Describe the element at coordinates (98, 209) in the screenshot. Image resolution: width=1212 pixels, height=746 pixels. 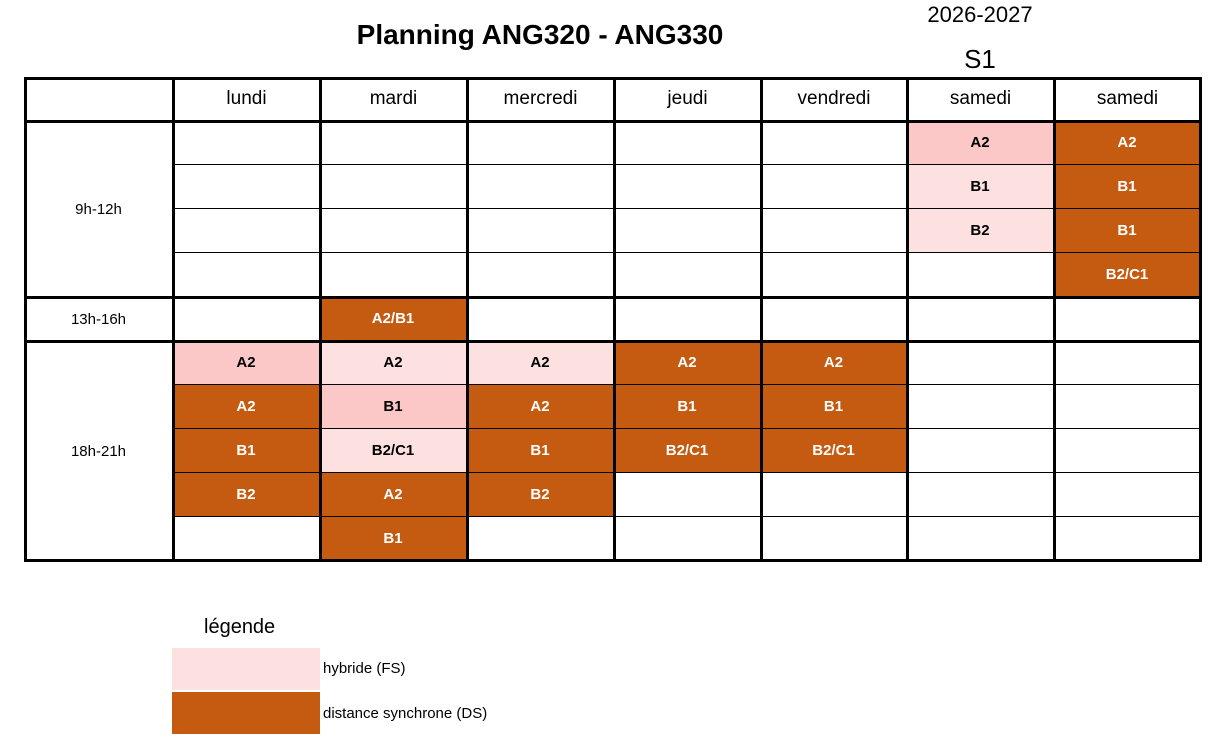
I see `time-slot-label: 9h-12h` at that location.